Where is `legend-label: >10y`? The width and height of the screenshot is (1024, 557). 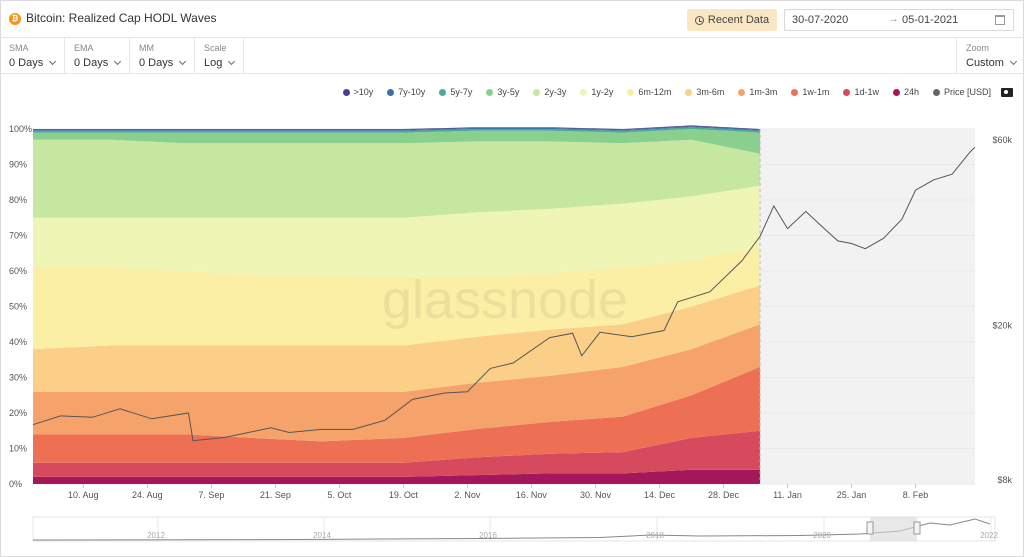 legend-label: >10y is located at coordinates (363, 92).